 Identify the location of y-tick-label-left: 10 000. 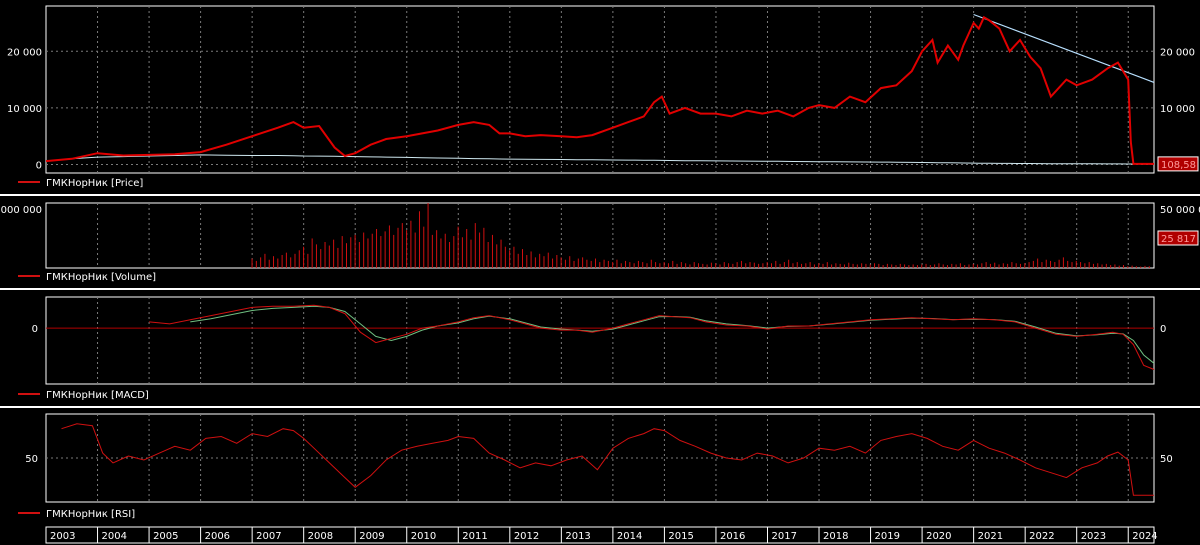
(24, 109).